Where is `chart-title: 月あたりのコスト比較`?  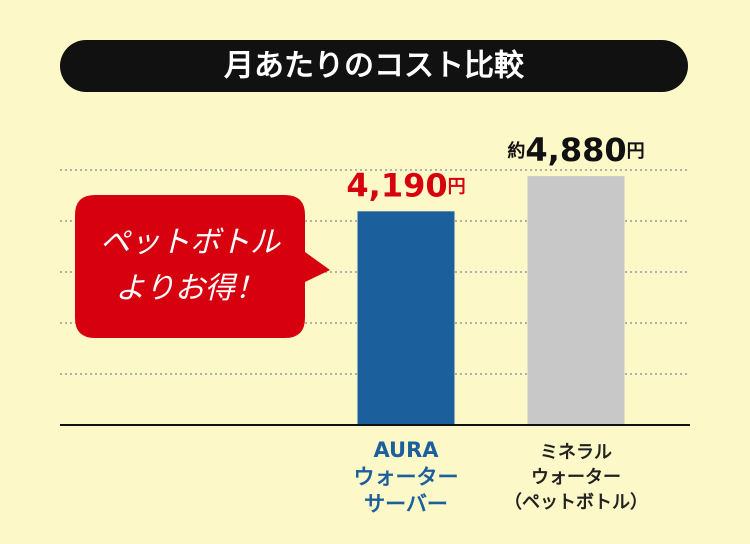
chart-title: 月あたりのコスト比較 is located at coordinates (374, 66).